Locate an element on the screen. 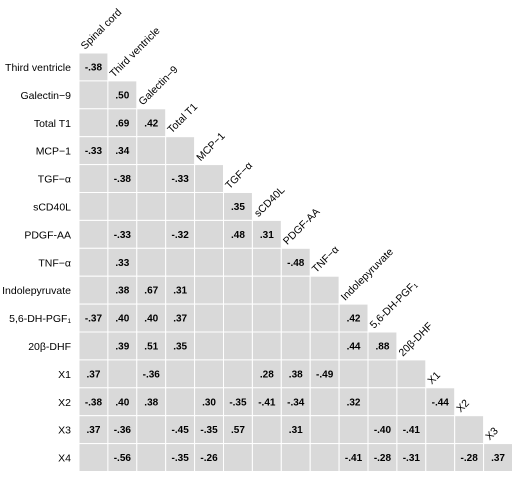 This screenshot has height=490, width=513. cell-x1-scd40l is located at coordinates (266, 374).